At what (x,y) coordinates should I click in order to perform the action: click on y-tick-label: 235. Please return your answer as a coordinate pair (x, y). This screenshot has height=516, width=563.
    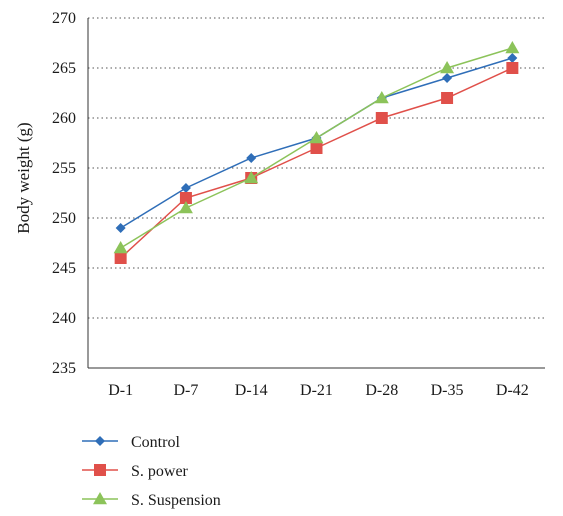
    Looking at the image, I should click on (64, 368).